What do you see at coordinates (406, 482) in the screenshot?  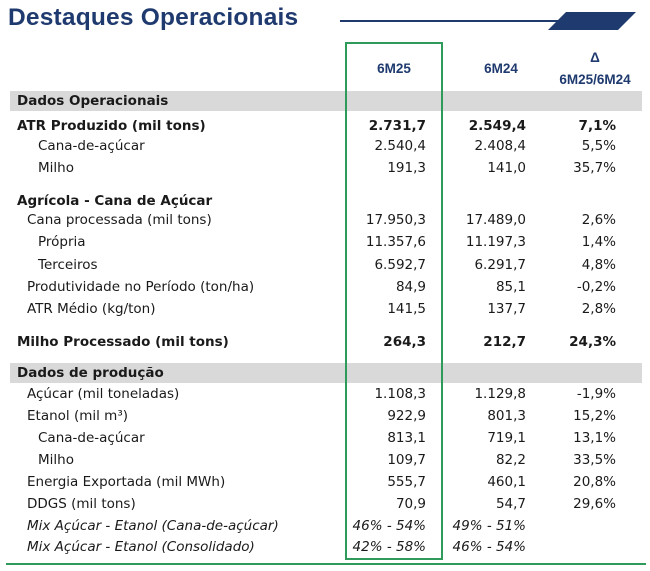 I see `value-6m25: 555,7` at bounding box center [406, 482].